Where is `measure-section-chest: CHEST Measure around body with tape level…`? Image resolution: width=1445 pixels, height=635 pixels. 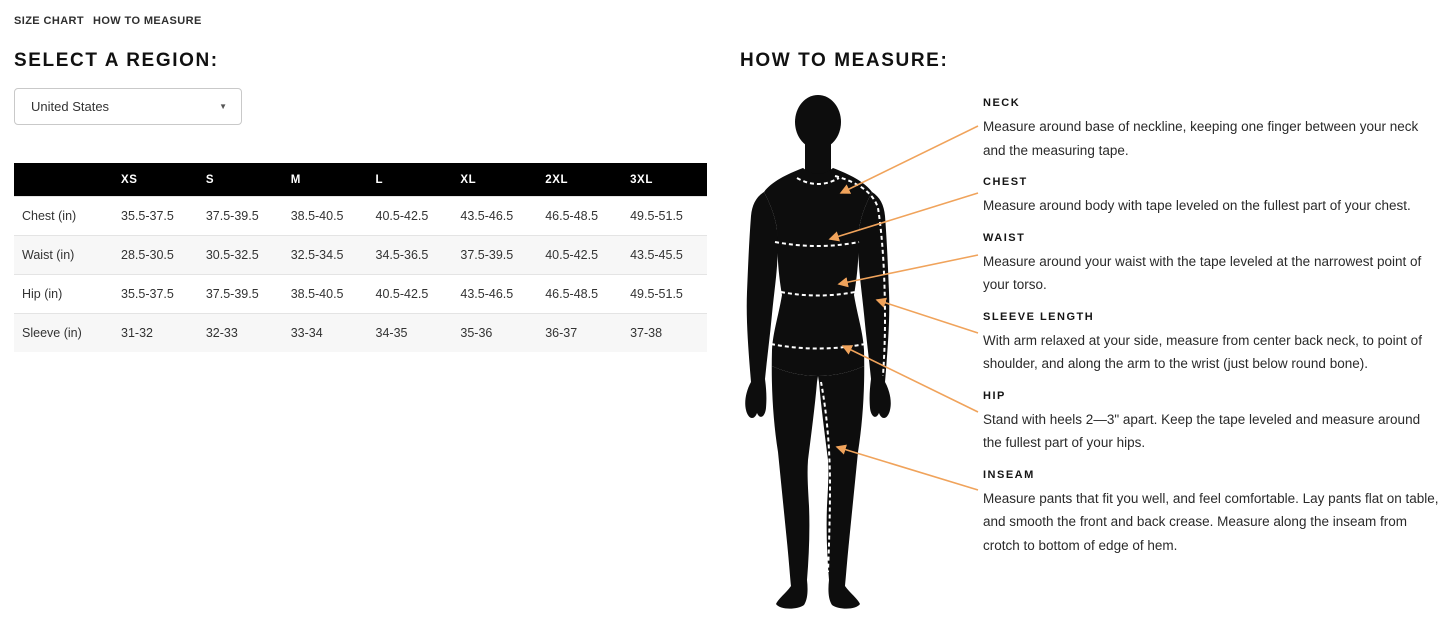
measure-section-chest: CHEST Measure around body with tape level… is located at coordinates (1211, 197).